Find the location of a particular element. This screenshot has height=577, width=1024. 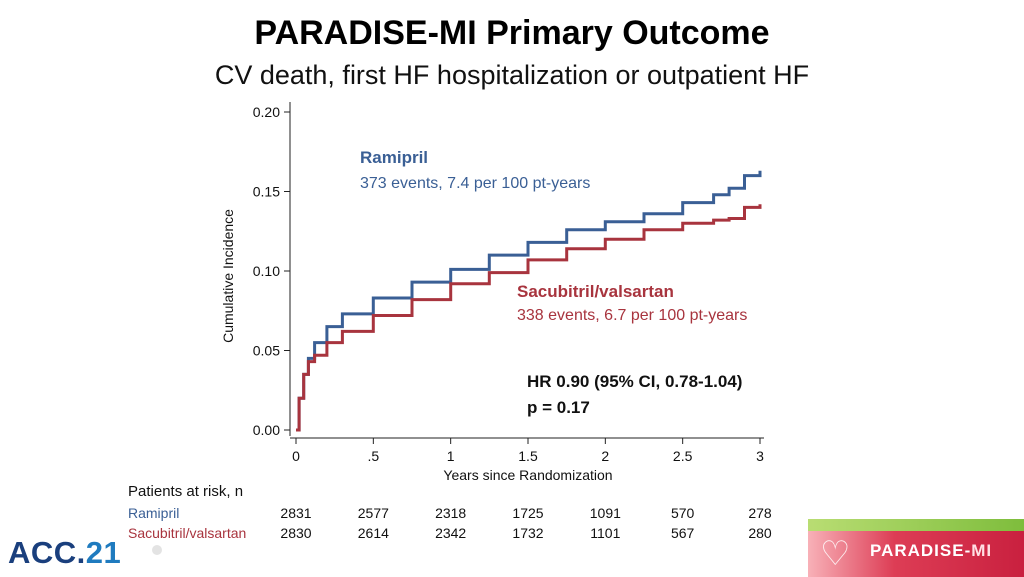

x-tick-label: 2 is located at coordinates (605, 456).